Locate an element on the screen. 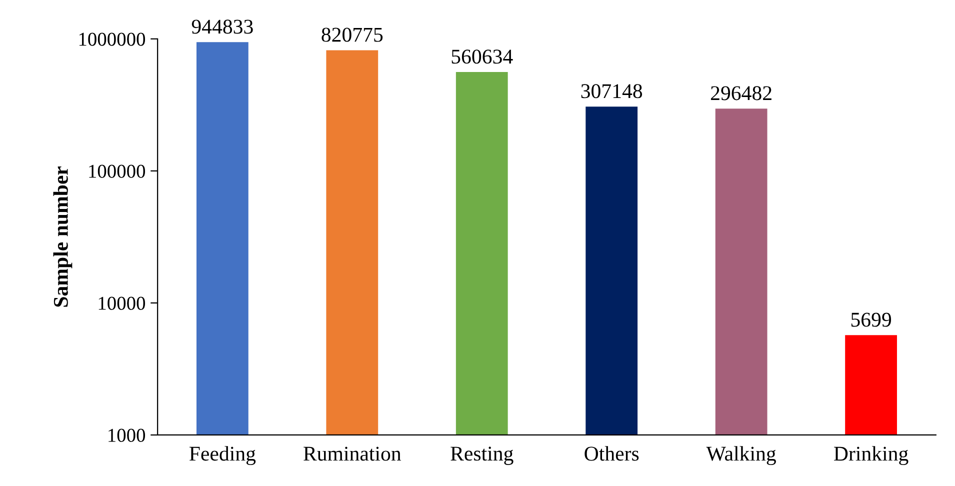 Image resolution: width=955 pixels, height=486 pixels. x-tick-label: Drinking is located at coordinates (871, 456).